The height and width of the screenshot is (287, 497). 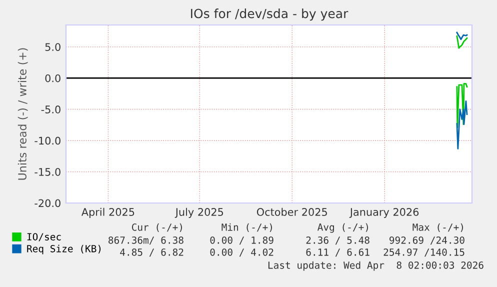 What do you see at coordinates (424, 252) in the screenshot?
I see `text: 254.97 /140.15` at bounding box center [424, 252].